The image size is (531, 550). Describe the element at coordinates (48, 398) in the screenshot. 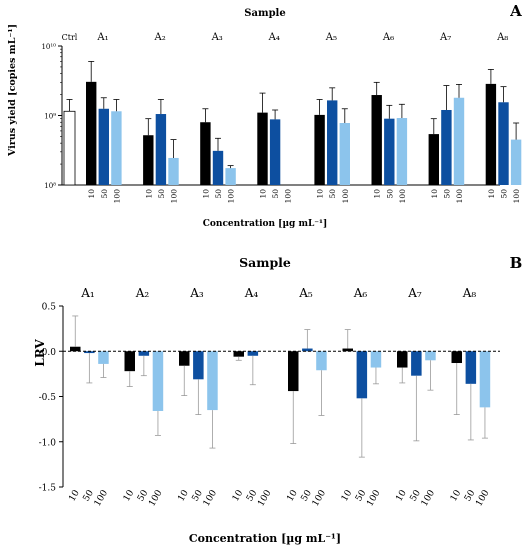

I see `y-tick-label: -0.5` at that location.